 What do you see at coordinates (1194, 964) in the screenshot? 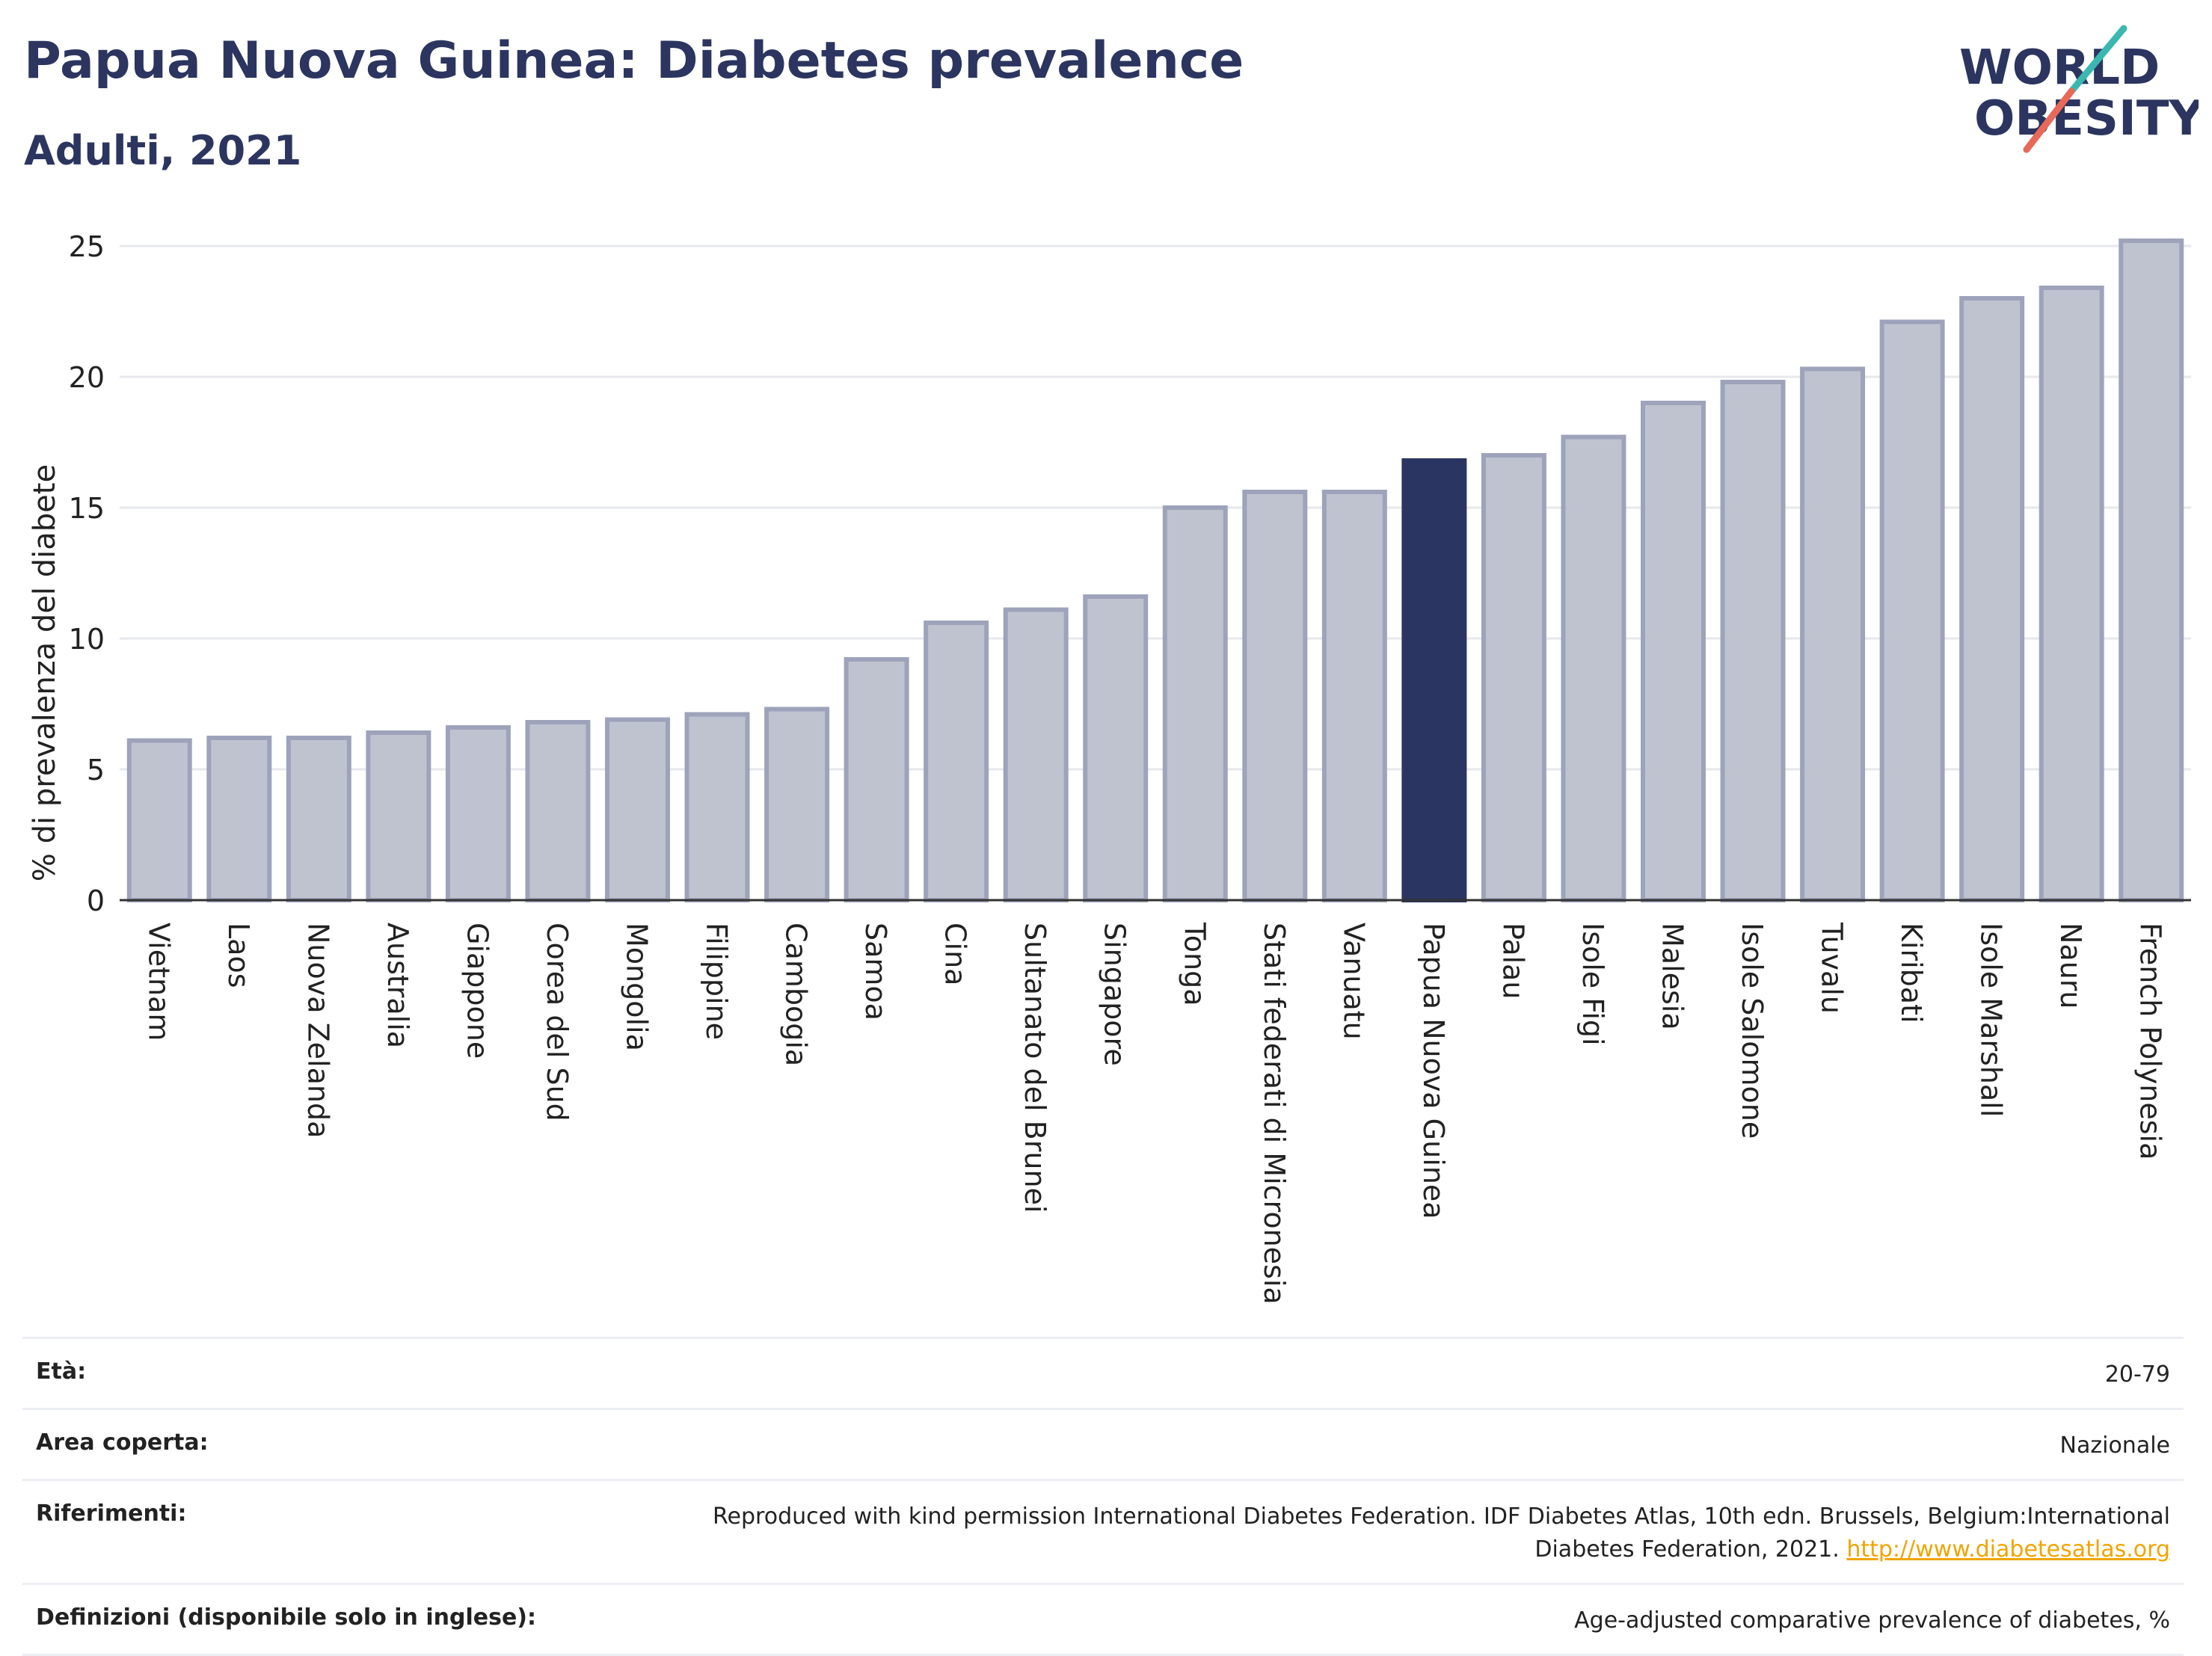
I see `x-tick-label: Tonga` at bounding box center [1194, 964].